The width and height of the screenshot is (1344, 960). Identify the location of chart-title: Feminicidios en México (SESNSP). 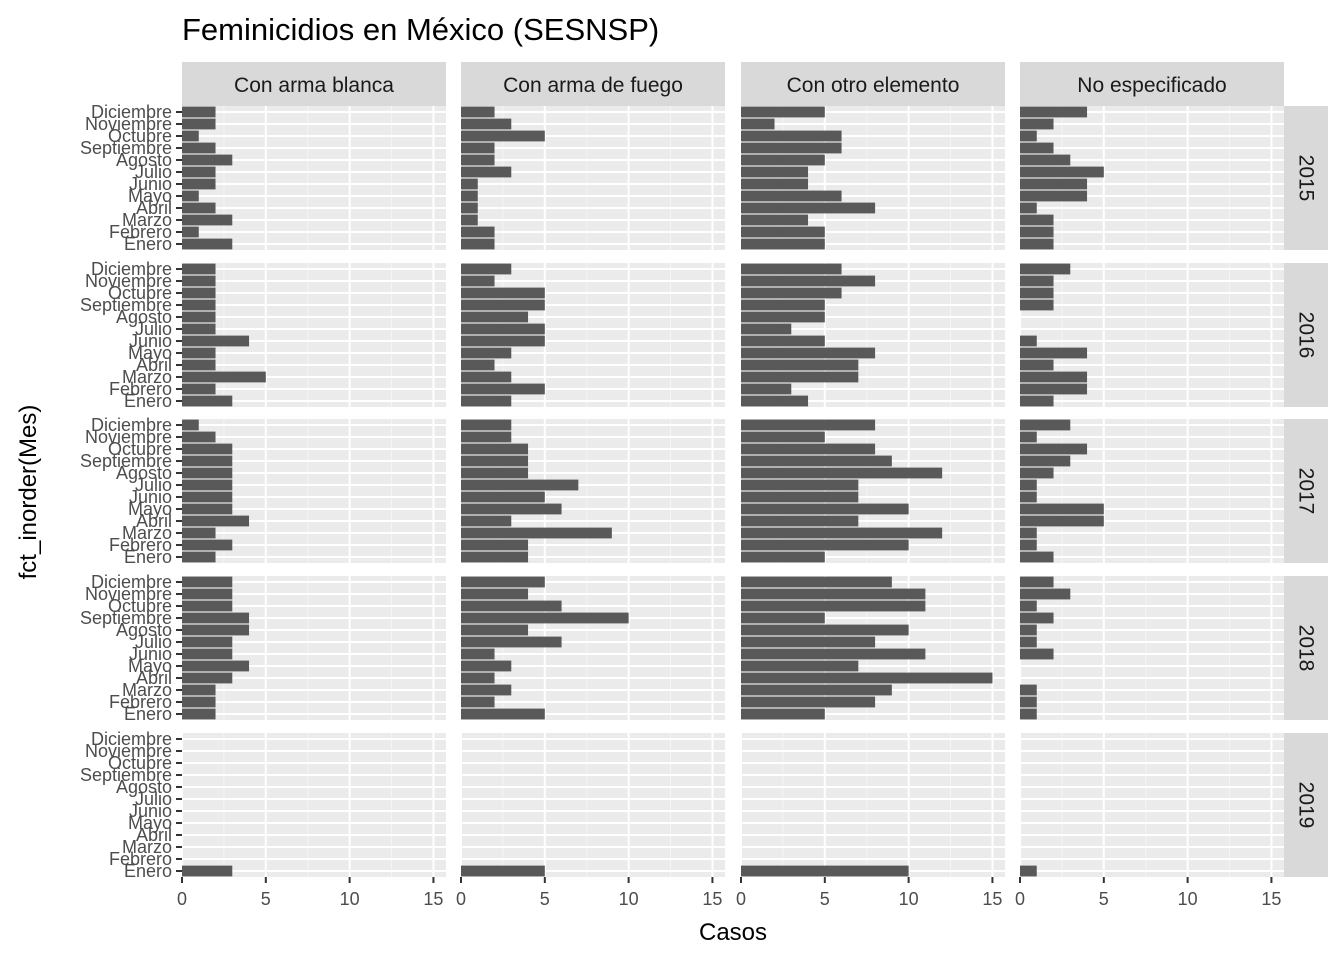
(420, 29).